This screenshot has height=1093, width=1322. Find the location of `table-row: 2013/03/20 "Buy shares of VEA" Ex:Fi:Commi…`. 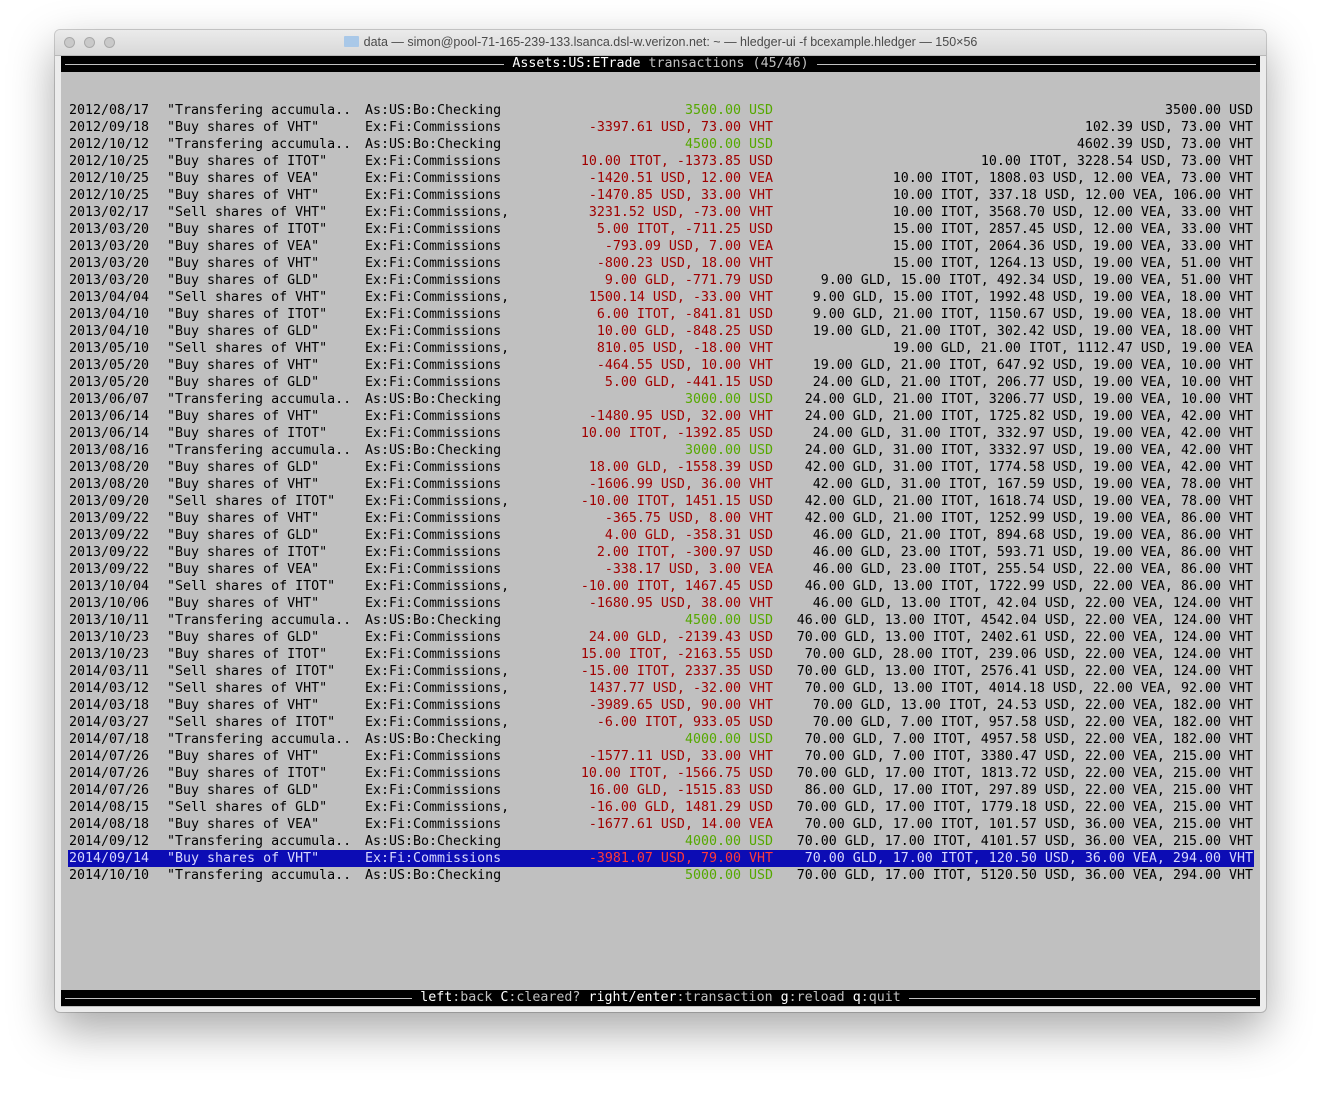

table-row: 2013/03/20 "Buy shares of VEA" Ex:Fi:Commi… is located at coordinates (661, 246).